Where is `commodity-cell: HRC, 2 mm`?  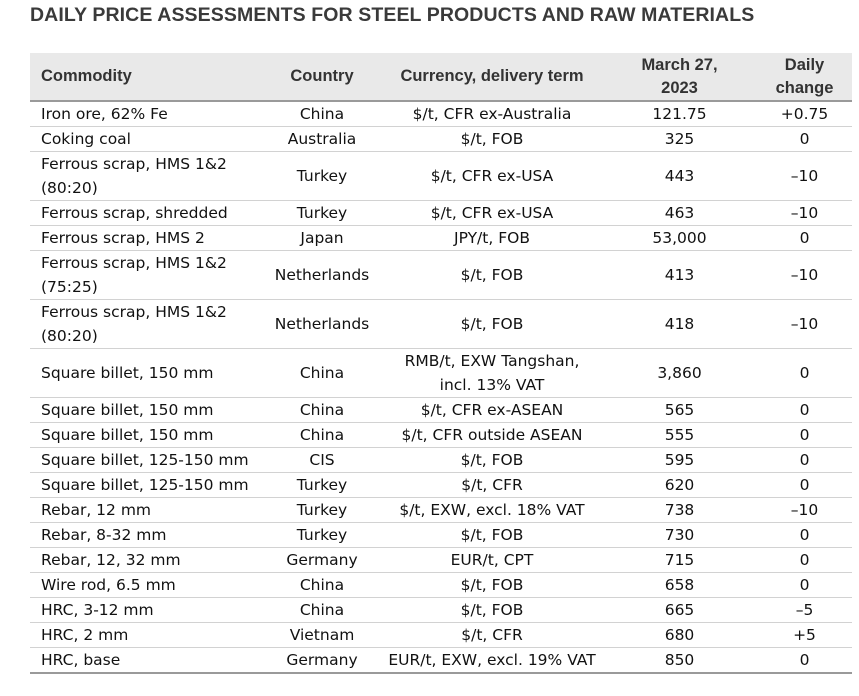 commodity-cell: HRC, 2 mm is located at coordinates (146, 635).